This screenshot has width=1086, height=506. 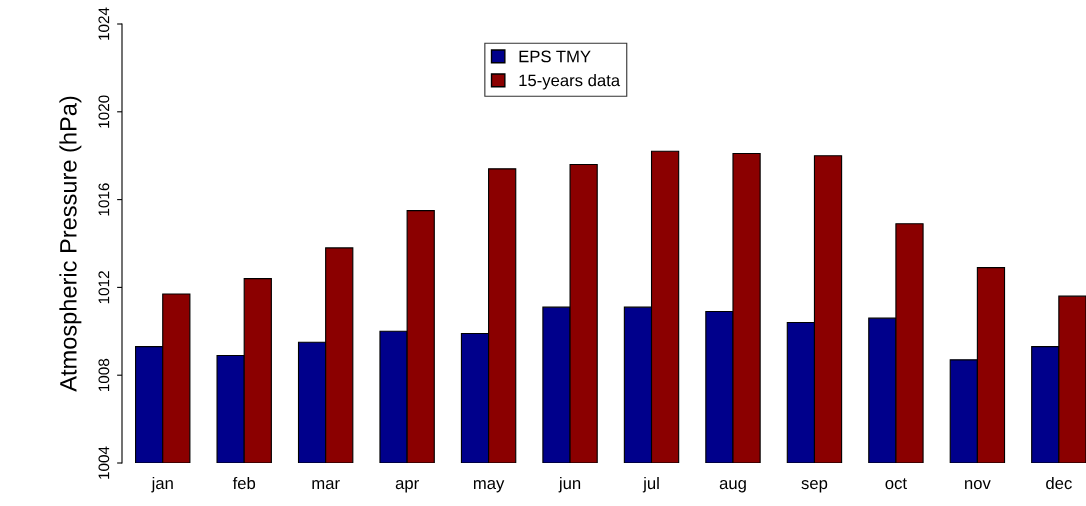 I want to click on legend-label: 15-years data, so click(x=570, y=82).